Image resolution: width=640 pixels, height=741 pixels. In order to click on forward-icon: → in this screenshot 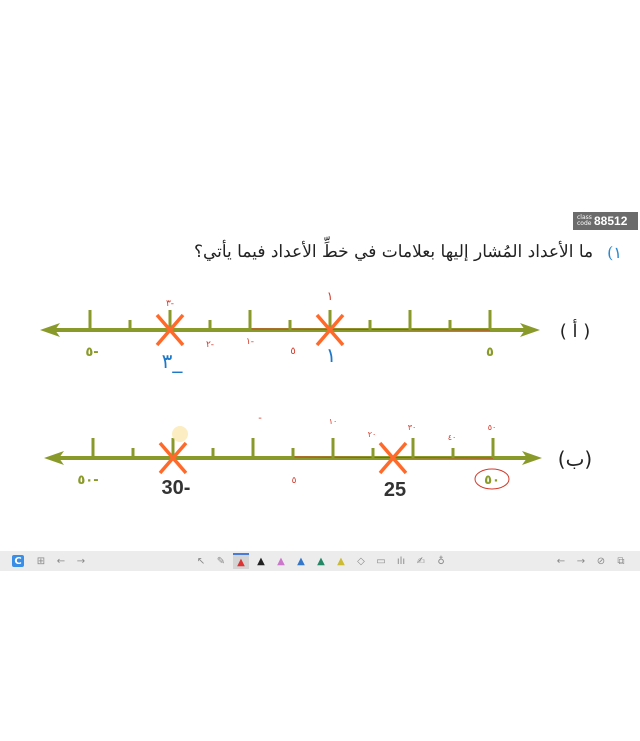, I will do `click(81, 561)`.